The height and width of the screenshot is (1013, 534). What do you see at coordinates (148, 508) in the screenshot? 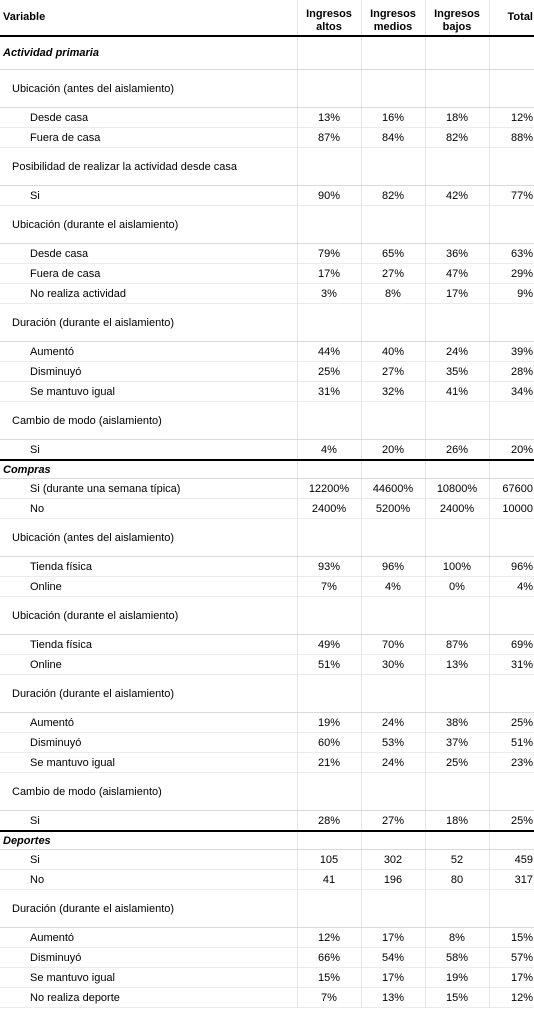
I see `row-label: No` at bounding box center [148, 508].